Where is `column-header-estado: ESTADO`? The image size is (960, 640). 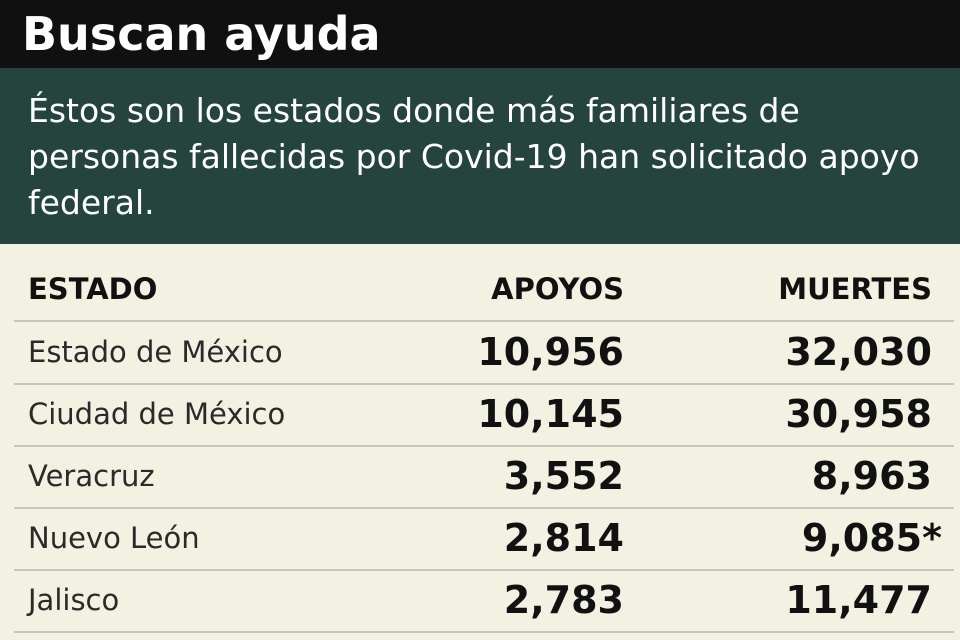
column-header-estado: ESTADO is located at coordinates (93, 289).